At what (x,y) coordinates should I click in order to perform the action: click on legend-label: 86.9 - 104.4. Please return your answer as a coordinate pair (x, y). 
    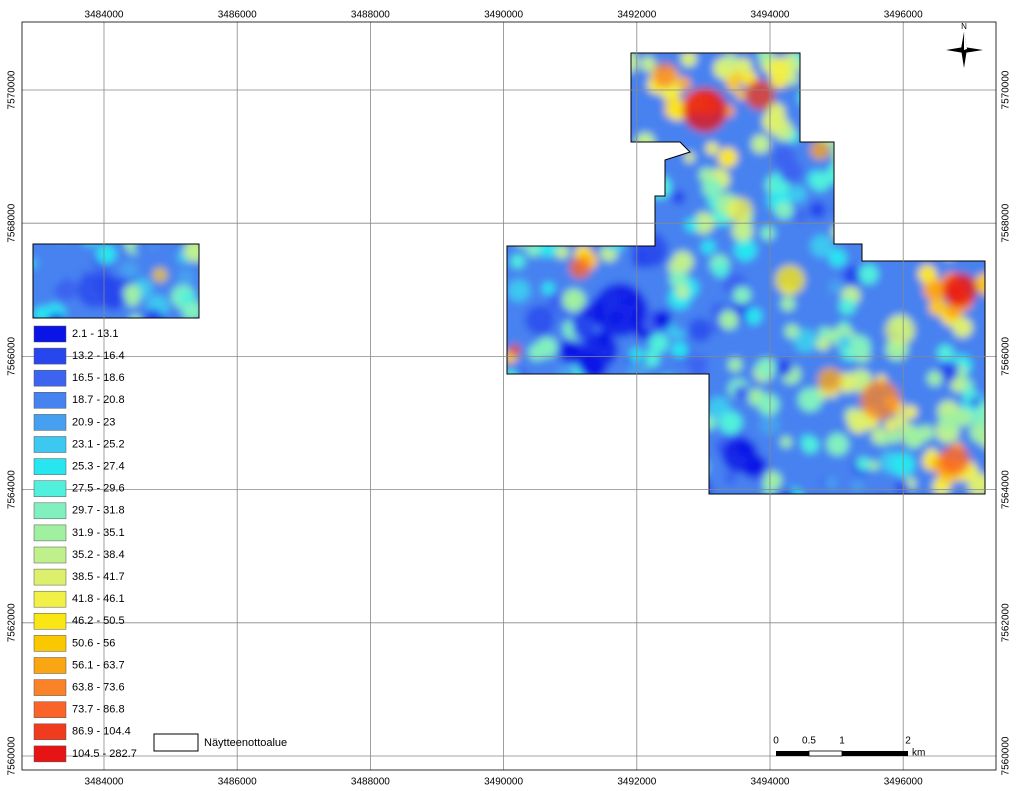
    Looking at the image, I should click on (101, 732).